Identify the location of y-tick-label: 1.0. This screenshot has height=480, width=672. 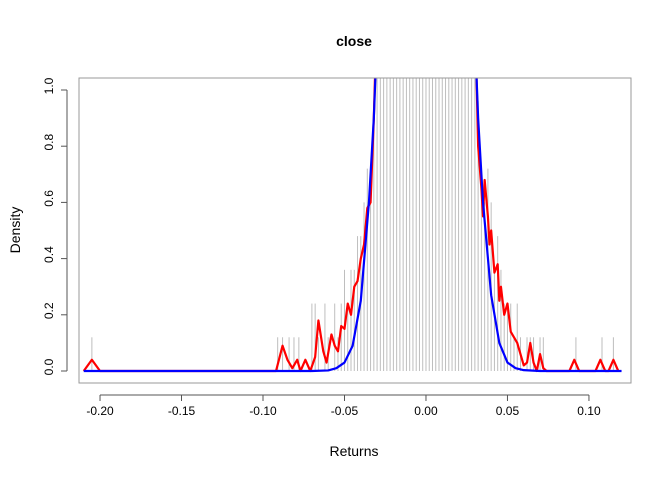
(49, 85).